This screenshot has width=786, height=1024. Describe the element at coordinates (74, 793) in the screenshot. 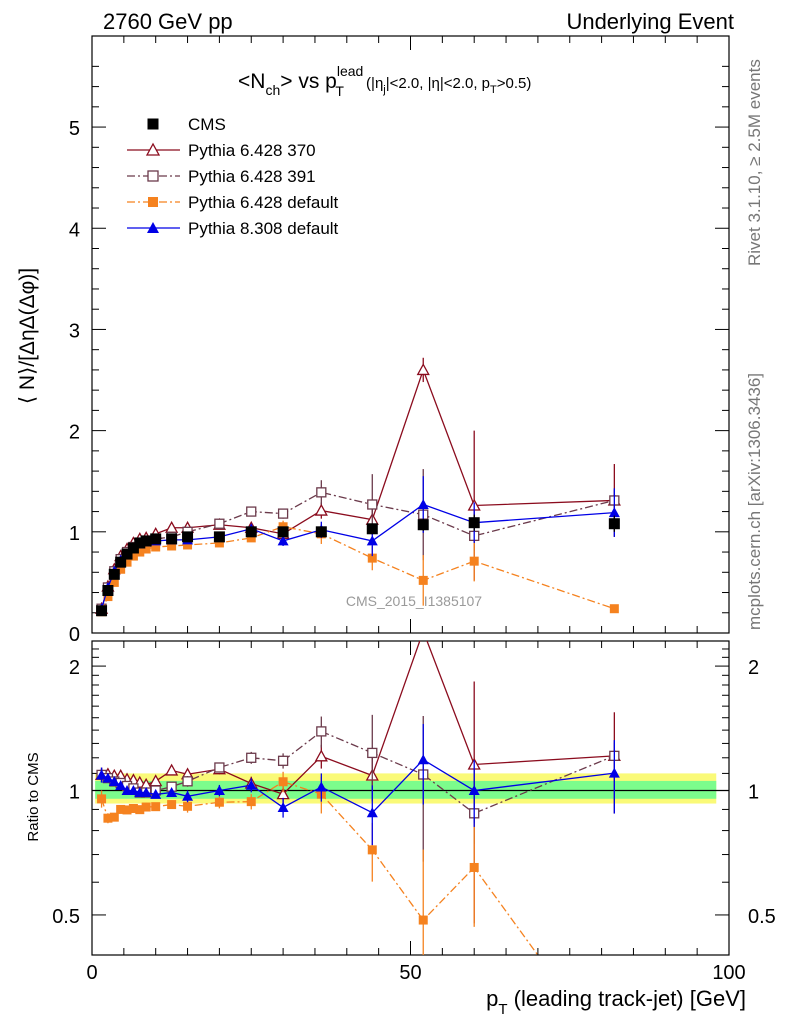

I see `ratio-tick-label: 1` at that location.